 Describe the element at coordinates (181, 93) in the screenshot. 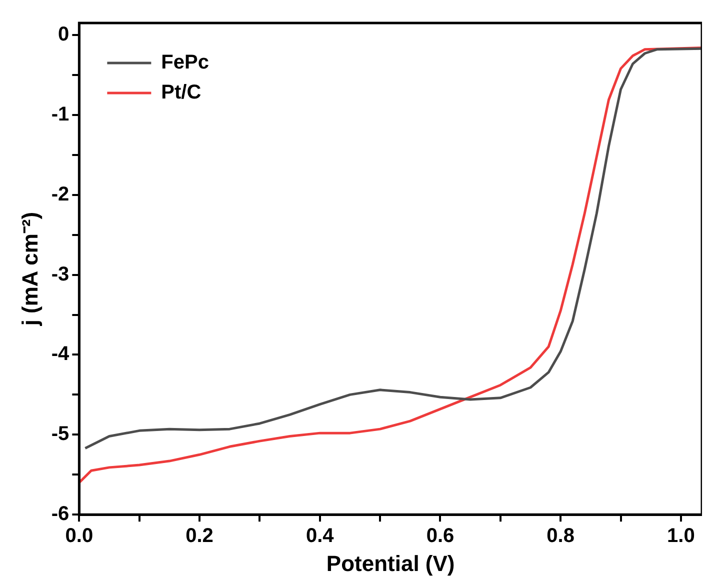

I see `legend-label: Pt/C` at that location.